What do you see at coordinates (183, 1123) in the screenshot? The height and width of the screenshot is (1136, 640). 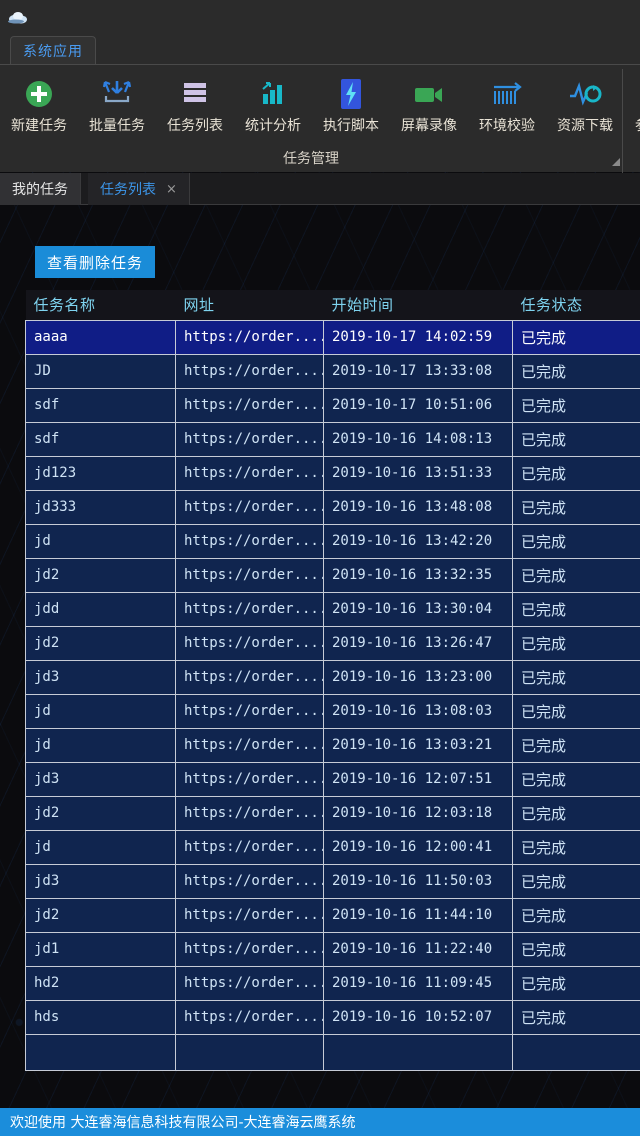 I see `status-bar-text: 欢迎使用 大连睿海信息科技有限公司-大连睿海云鹰系统` at bounding box center [183, 1123].